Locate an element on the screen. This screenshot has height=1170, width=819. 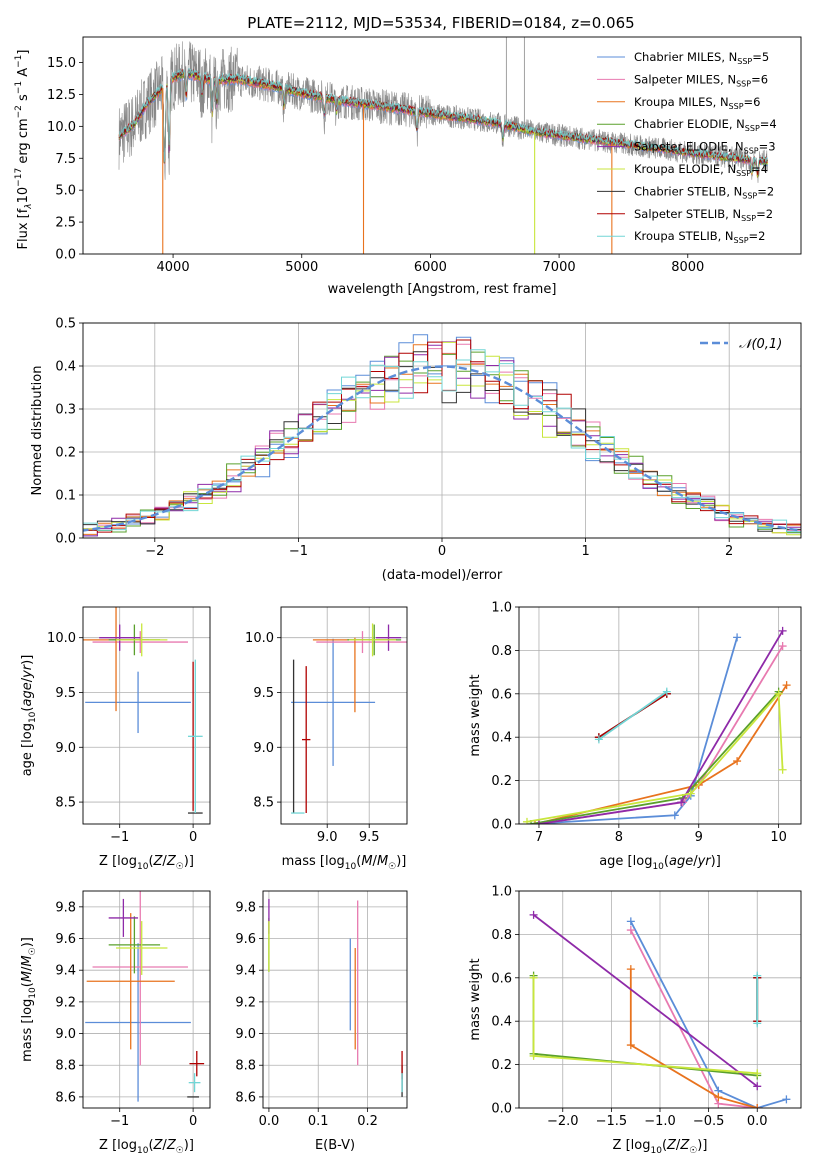
x-tick-label: 8000 is located at coordinates (687, 267).